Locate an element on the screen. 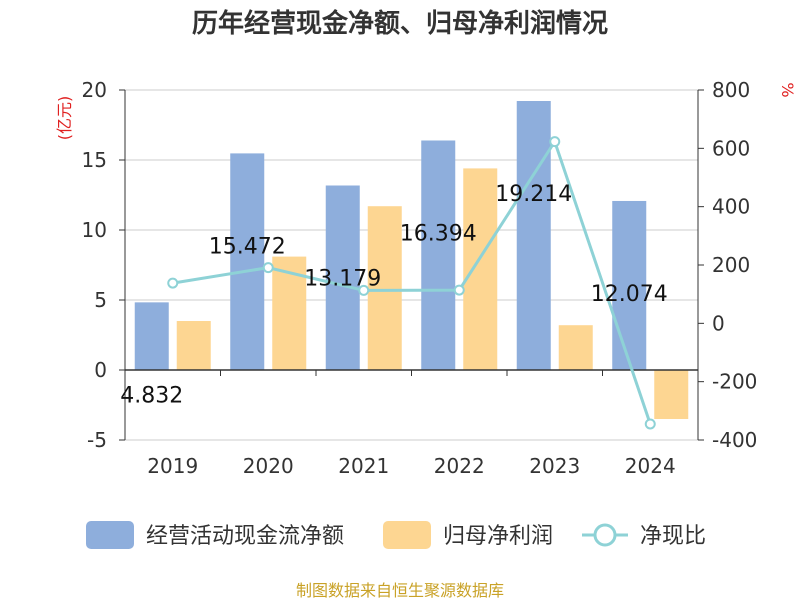  legend-swatch-net-profit is located at coordinates (407, 535).